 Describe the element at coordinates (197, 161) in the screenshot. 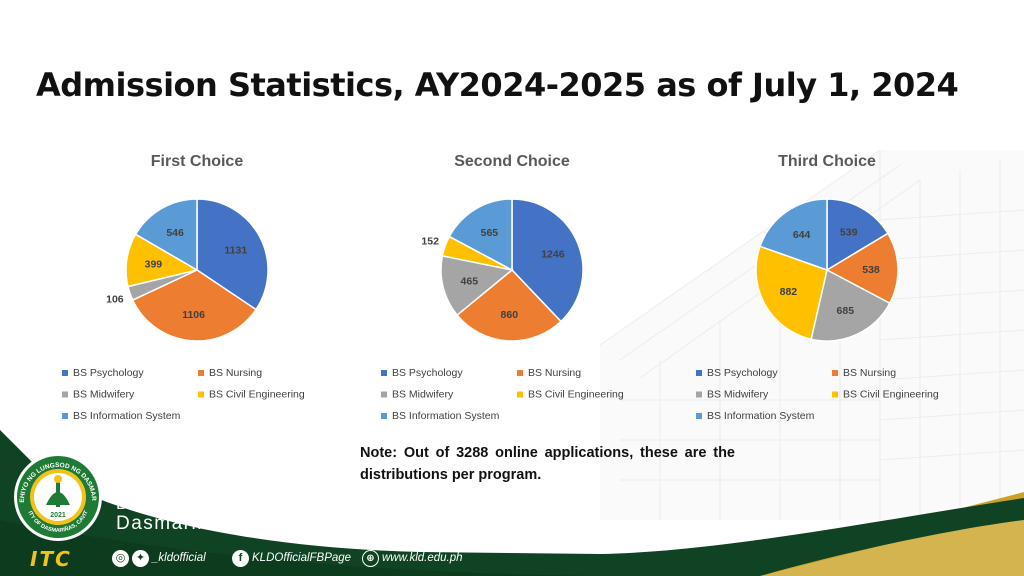

I see `chart-title: First Choice` at that location.